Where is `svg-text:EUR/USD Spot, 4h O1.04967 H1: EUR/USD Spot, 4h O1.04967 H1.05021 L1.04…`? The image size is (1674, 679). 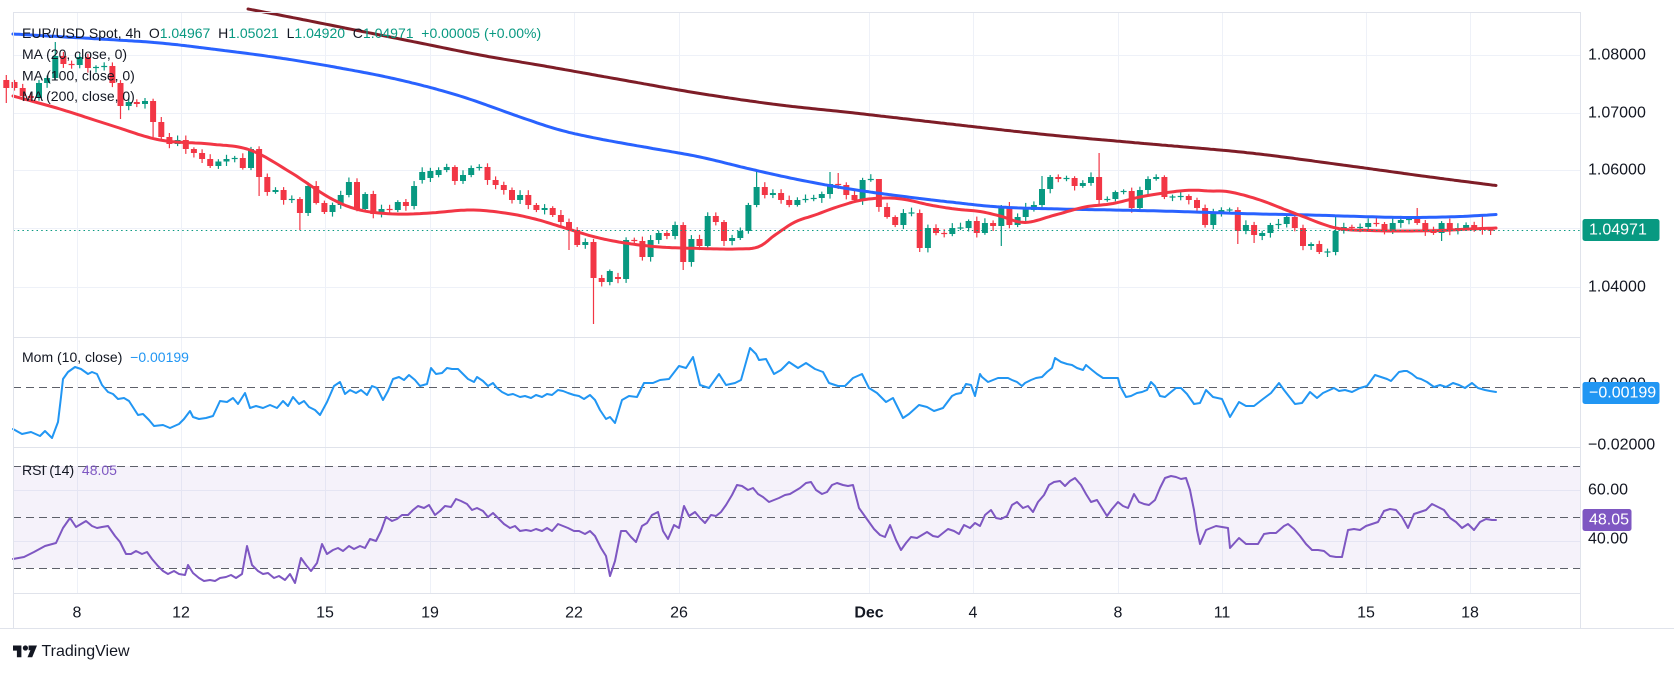
svg-text:EUR/USD Spot, 4h O1.04967 H1: EUR/USD Spot, 4h O1.04967 H1.05021 L1.04… is located at coordinates (281, 33).